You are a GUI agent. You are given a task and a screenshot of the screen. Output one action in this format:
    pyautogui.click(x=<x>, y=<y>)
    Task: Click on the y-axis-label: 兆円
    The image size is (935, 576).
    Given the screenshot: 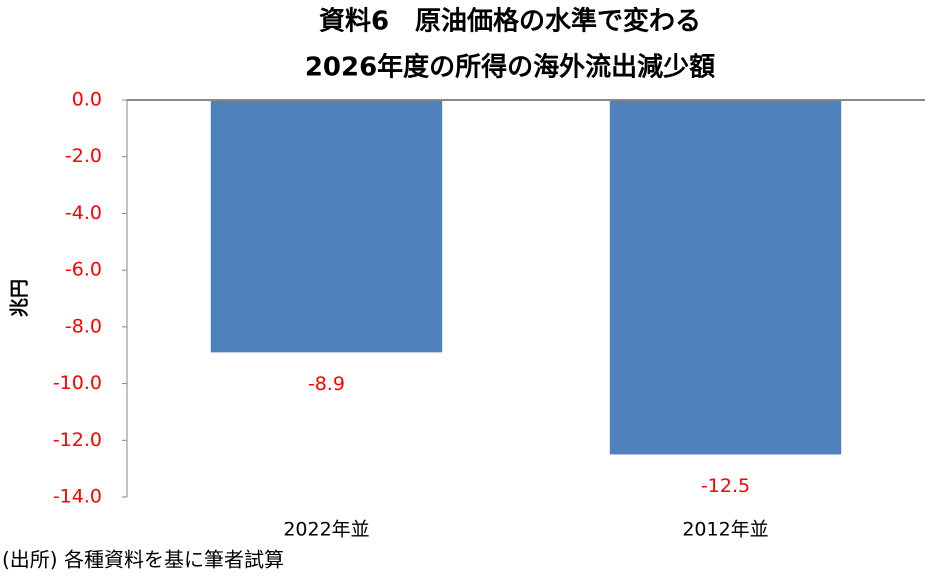 What is the action you would take?
    pyautogui.click(x=20, y=298)
    